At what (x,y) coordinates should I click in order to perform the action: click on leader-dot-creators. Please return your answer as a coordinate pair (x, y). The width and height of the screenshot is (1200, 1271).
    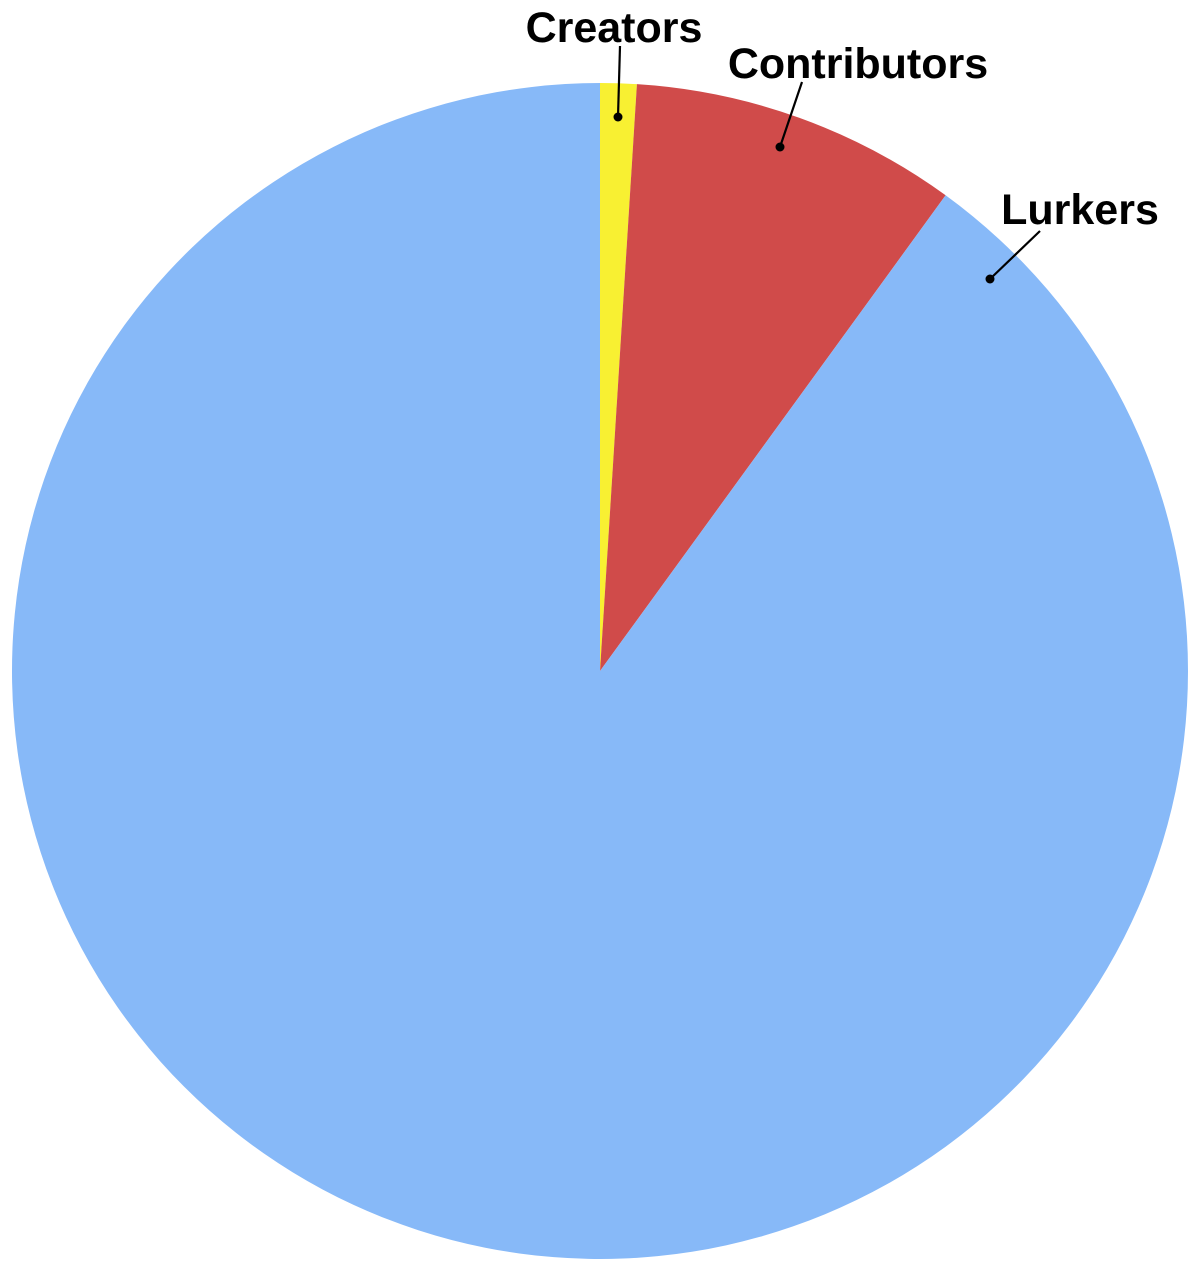
    Looking at the image, I should click on (618, 117).